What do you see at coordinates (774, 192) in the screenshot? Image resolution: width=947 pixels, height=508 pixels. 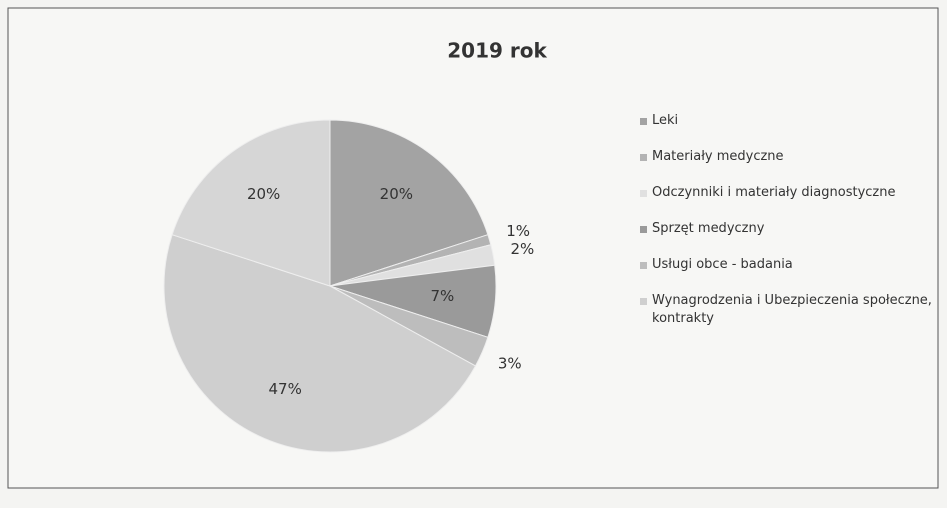 I see `legend-label: Odczynniki i materiały diagnostyczne` at bounding box center [774, 192].